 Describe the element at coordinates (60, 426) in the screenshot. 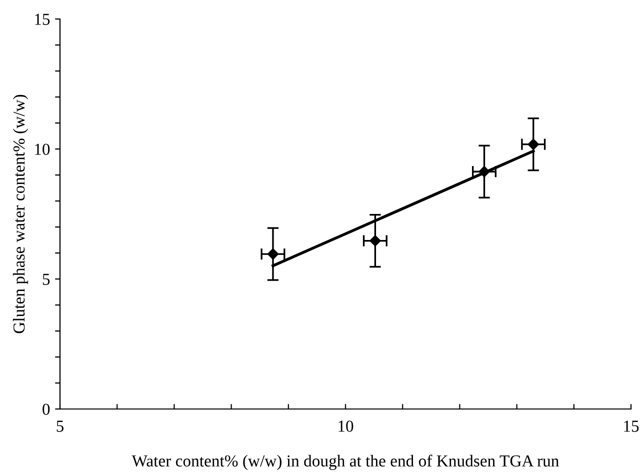

I see `x-tick-label: 5` at that location.